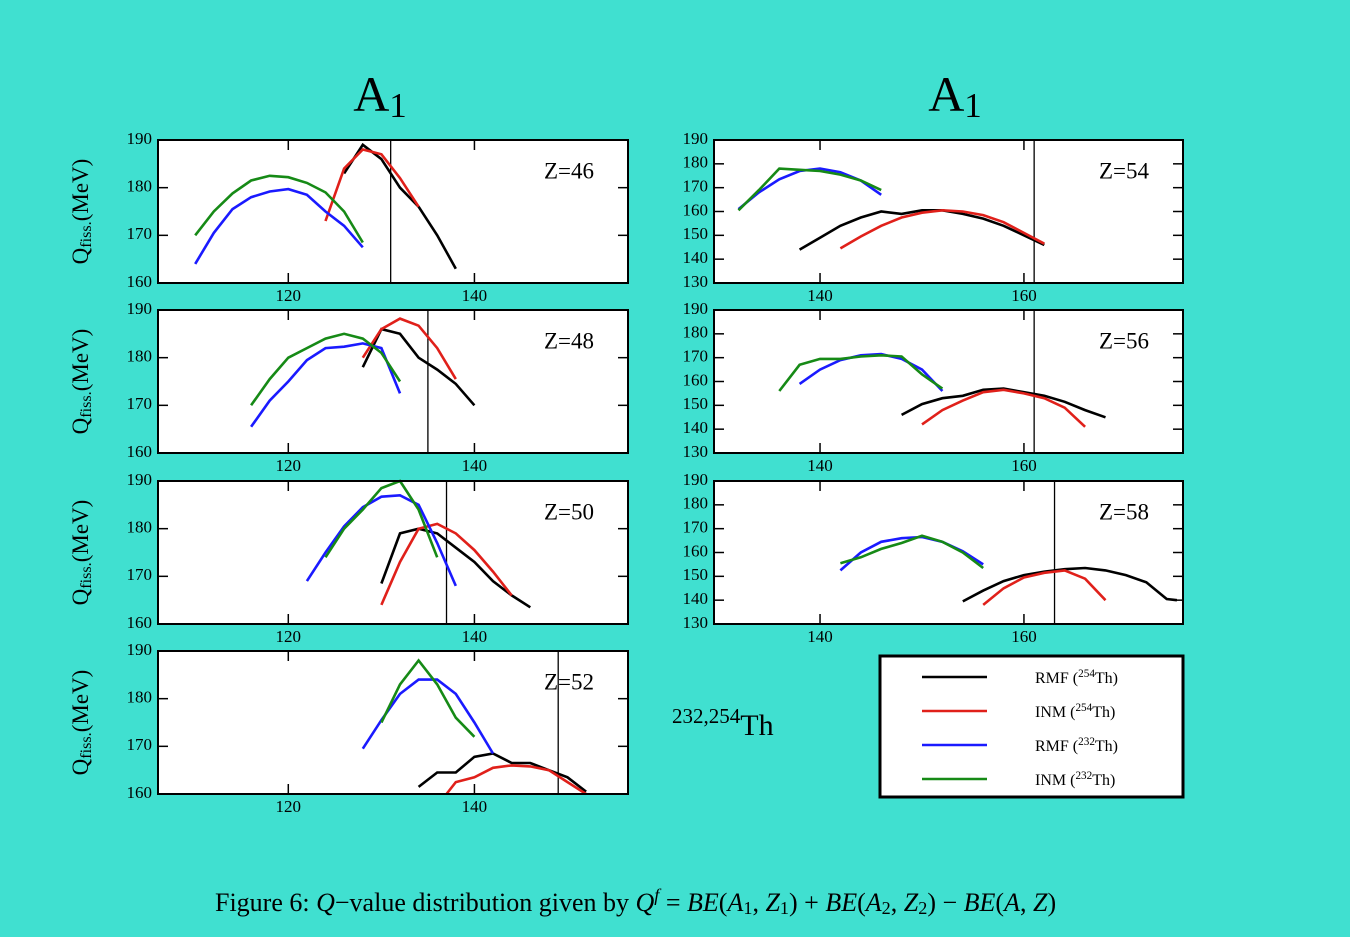 This screenshot has width=1350, height=937. What do you see at coordinates (723, 902) in the screenshot?
I see `text-part: (` at bounding box center [723, 902].